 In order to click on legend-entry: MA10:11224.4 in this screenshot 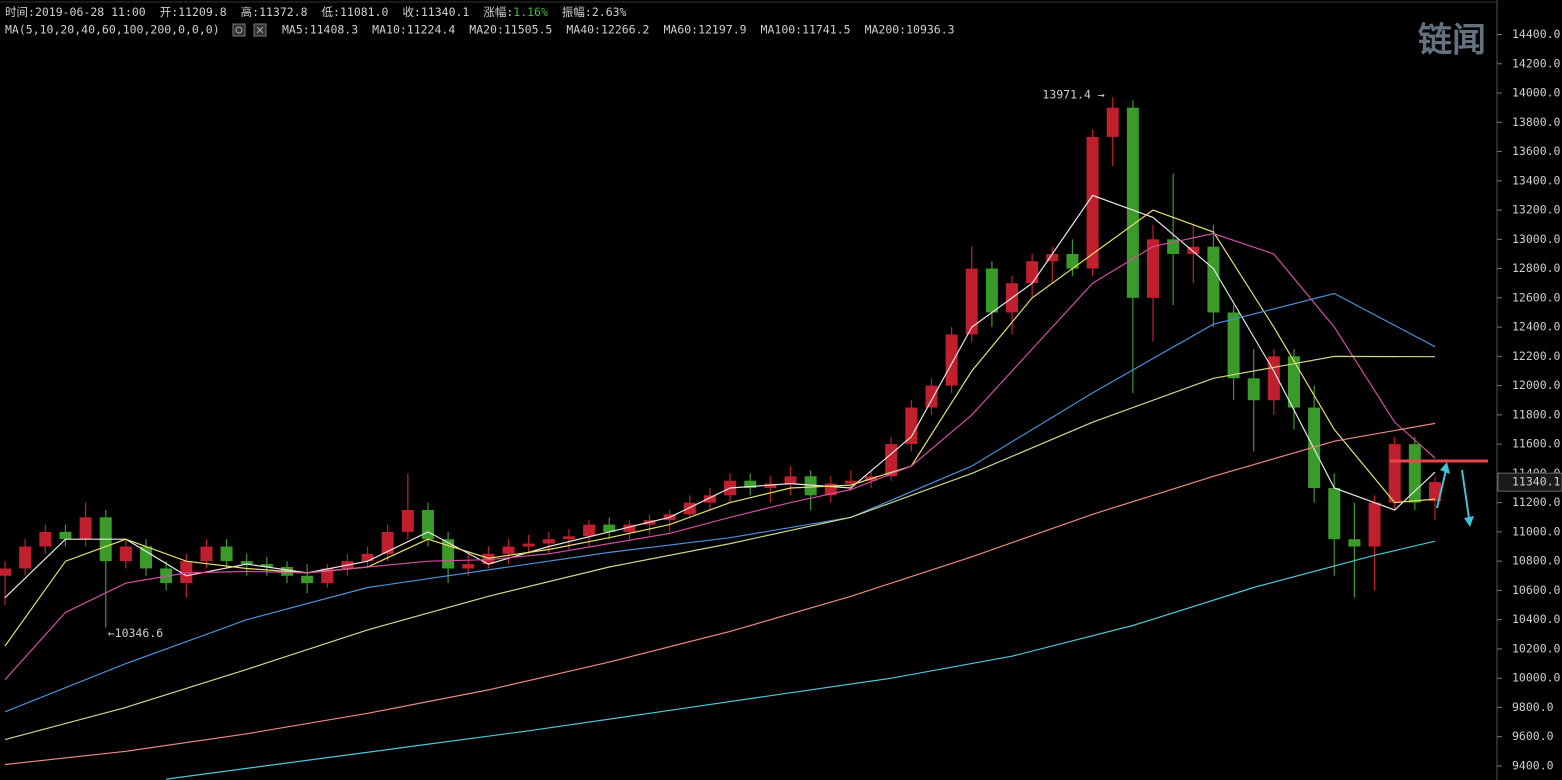, I will do `click(413, 30)`.